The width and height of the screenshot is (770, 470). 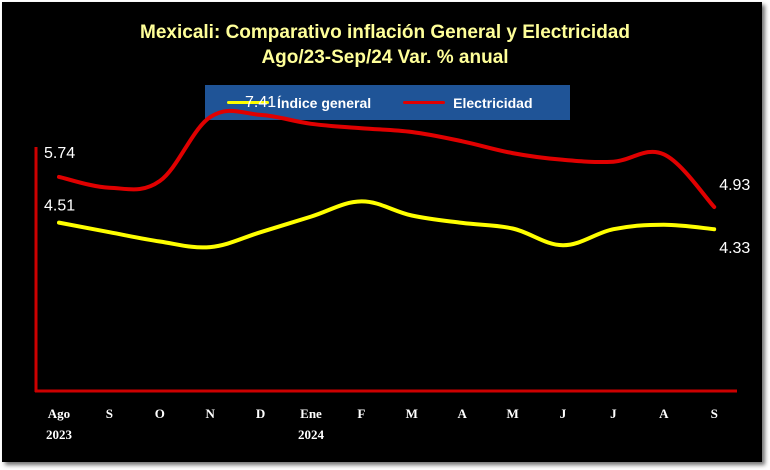 What do you see at coordinates (385, 57) in the screenshot?
I see `chart-subtitle: Ago/23-Sep/24 Var. % anual` at bounding box center [385, 57].